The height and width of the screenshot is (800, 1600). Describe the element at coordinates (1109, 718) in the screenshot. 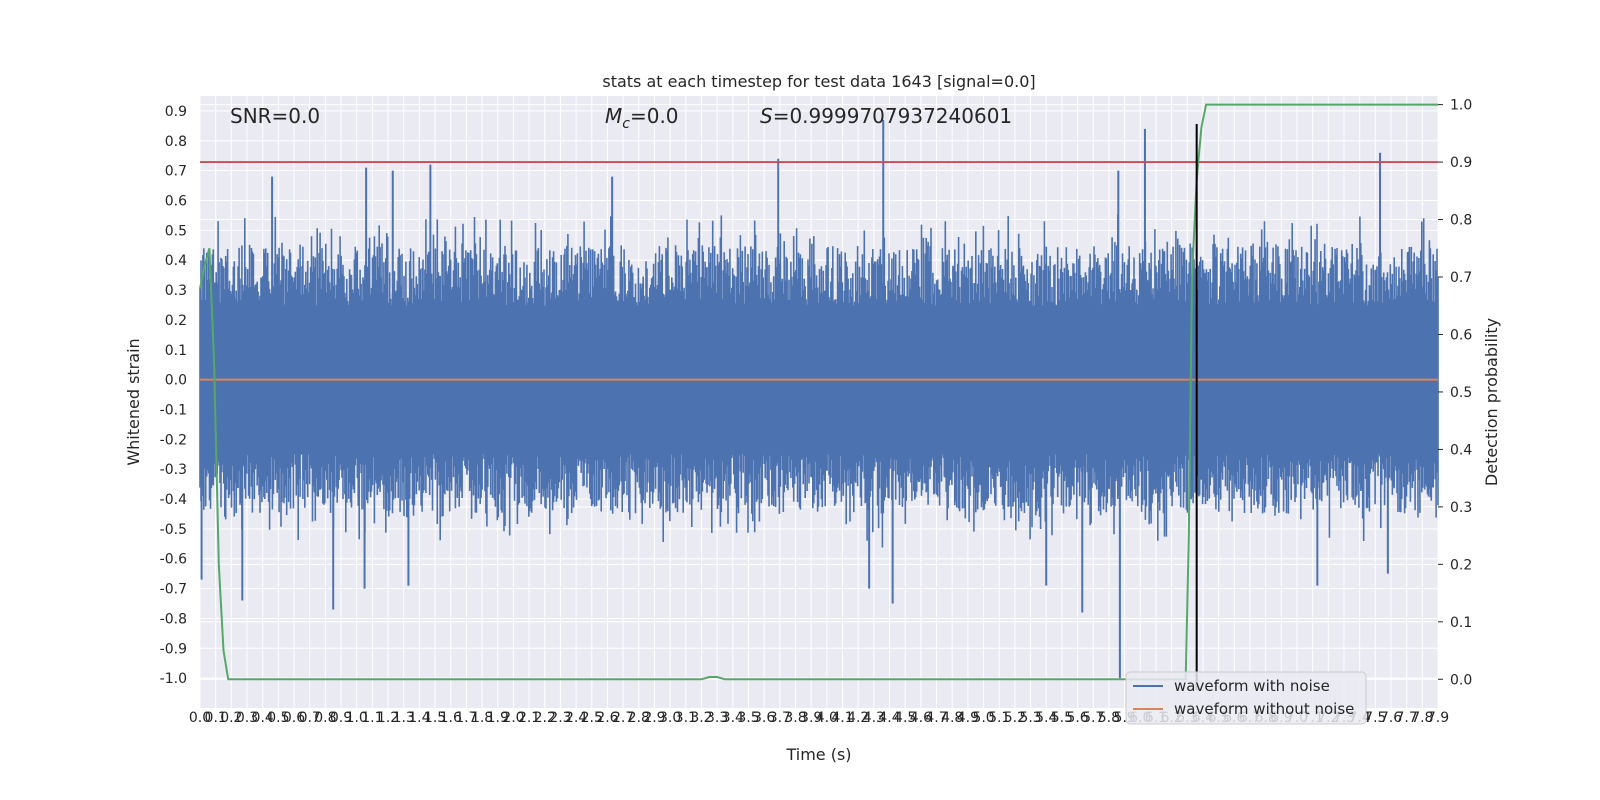

I see `x-tick-label: 5.8` at that location.